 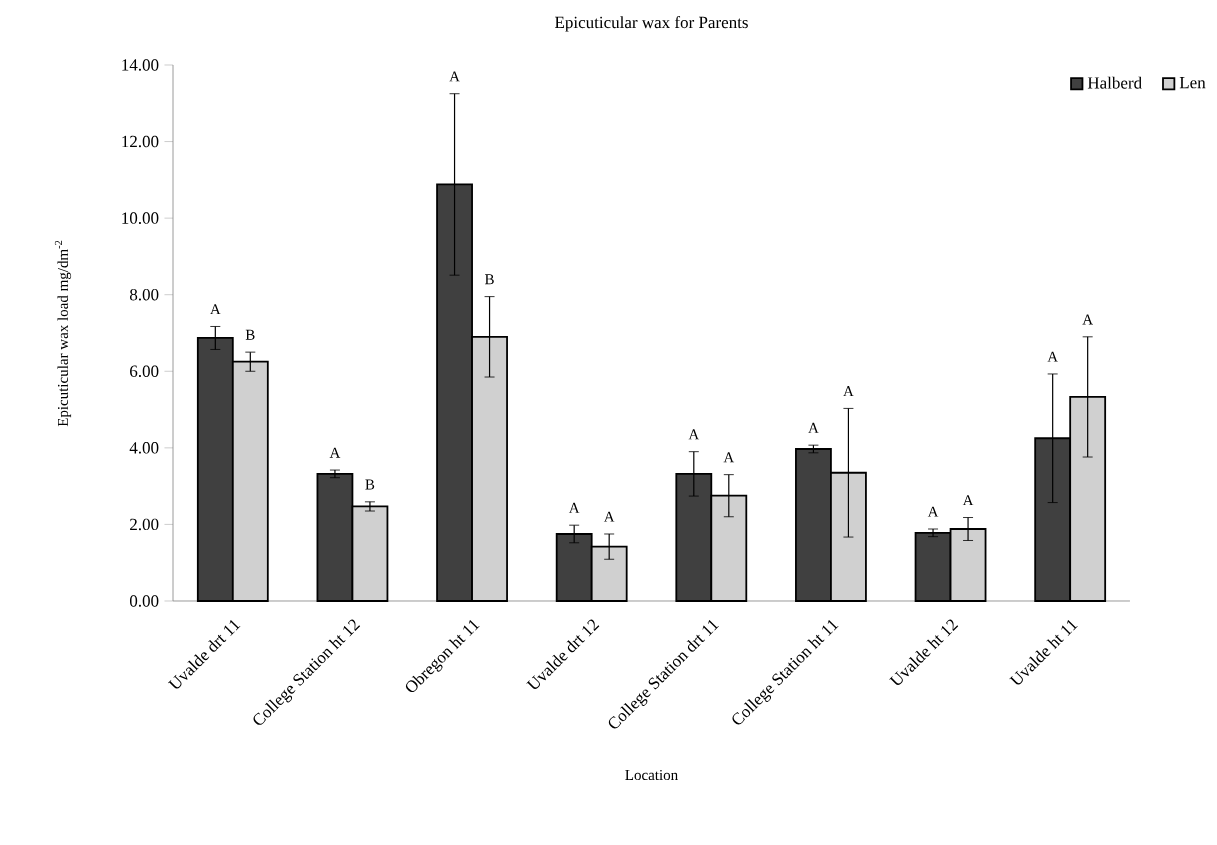 What do you see at coordinates (63, 333) in the screenshot?
I see `y-axis-title: Epicuticular wax load mg/dm$^{-2}$` at bounding box center [63, 333].